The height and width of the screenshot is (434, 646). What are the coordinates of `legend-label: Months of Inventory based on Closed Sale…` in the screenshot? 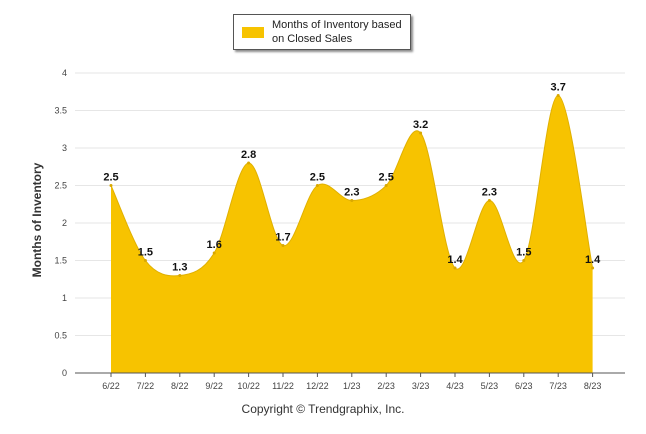 It's located at (337, 32).